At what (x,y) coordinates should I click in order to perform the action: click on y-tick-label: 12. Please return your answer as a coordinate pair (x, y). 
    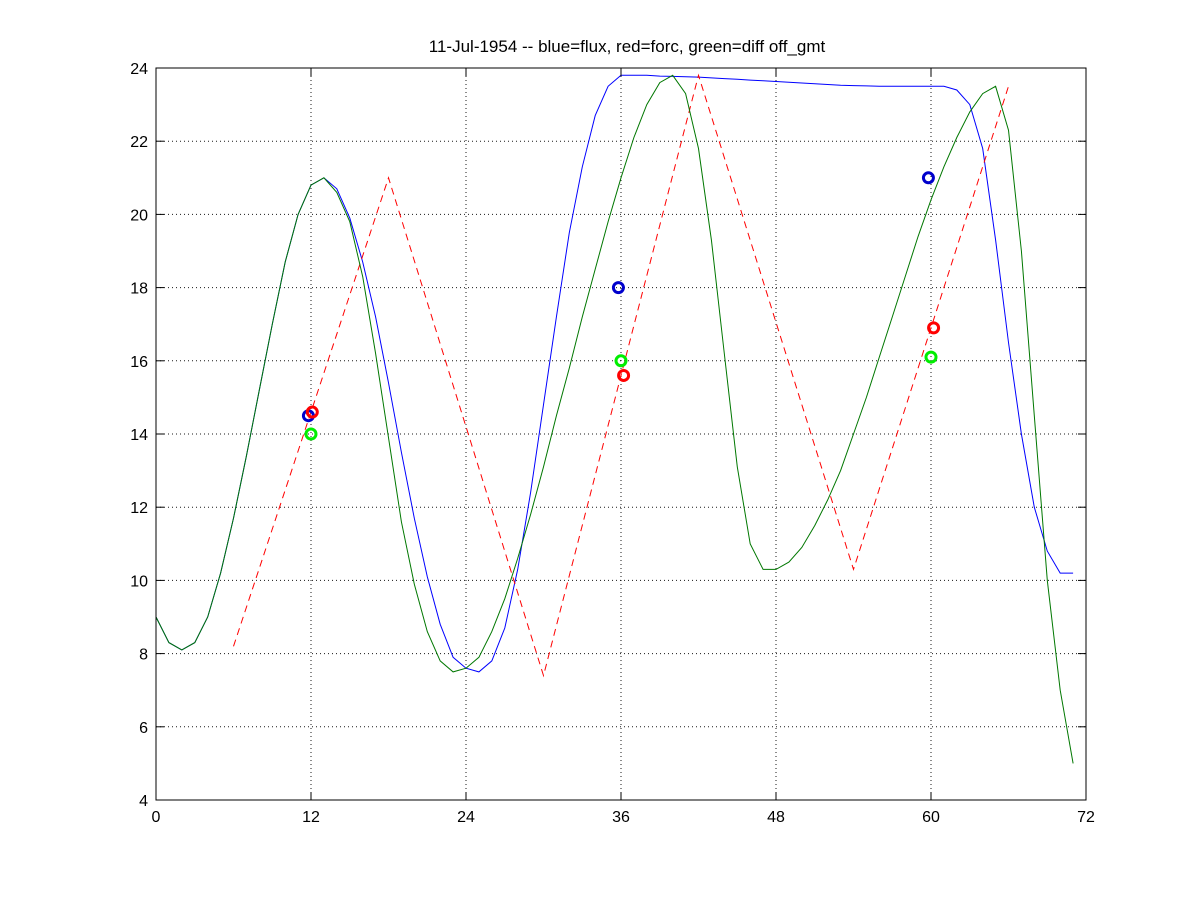
    Looking at the image, I should click on (139, 508).